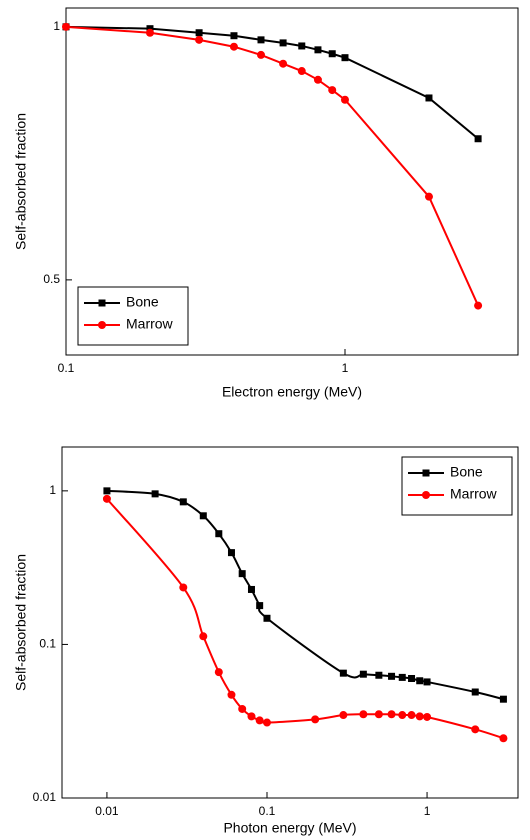  Describe the element at coordinates (292, 392) in the screenshot. I see `x-axis-title: Electron energy (MeV)` at that location.